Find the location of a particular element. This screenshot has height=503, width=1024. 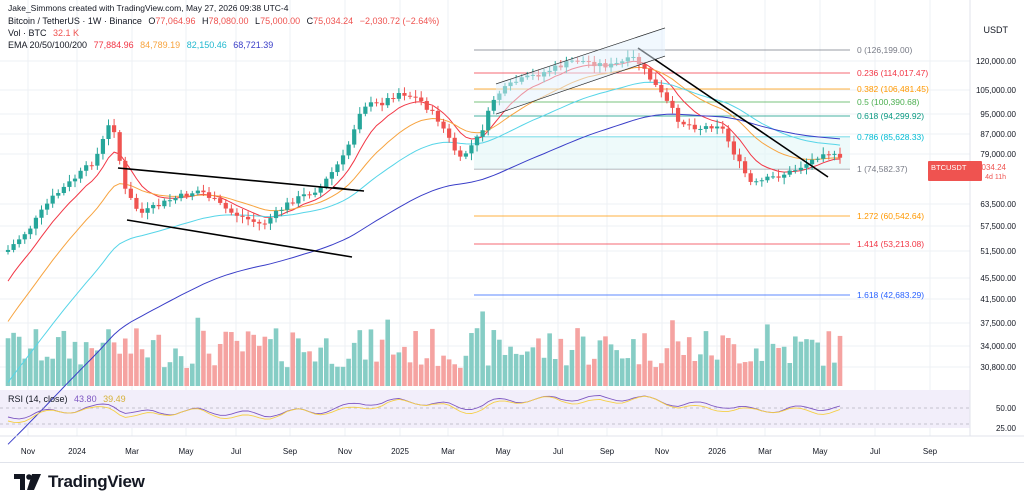

rsi-band is located at coordinates (485, 409).